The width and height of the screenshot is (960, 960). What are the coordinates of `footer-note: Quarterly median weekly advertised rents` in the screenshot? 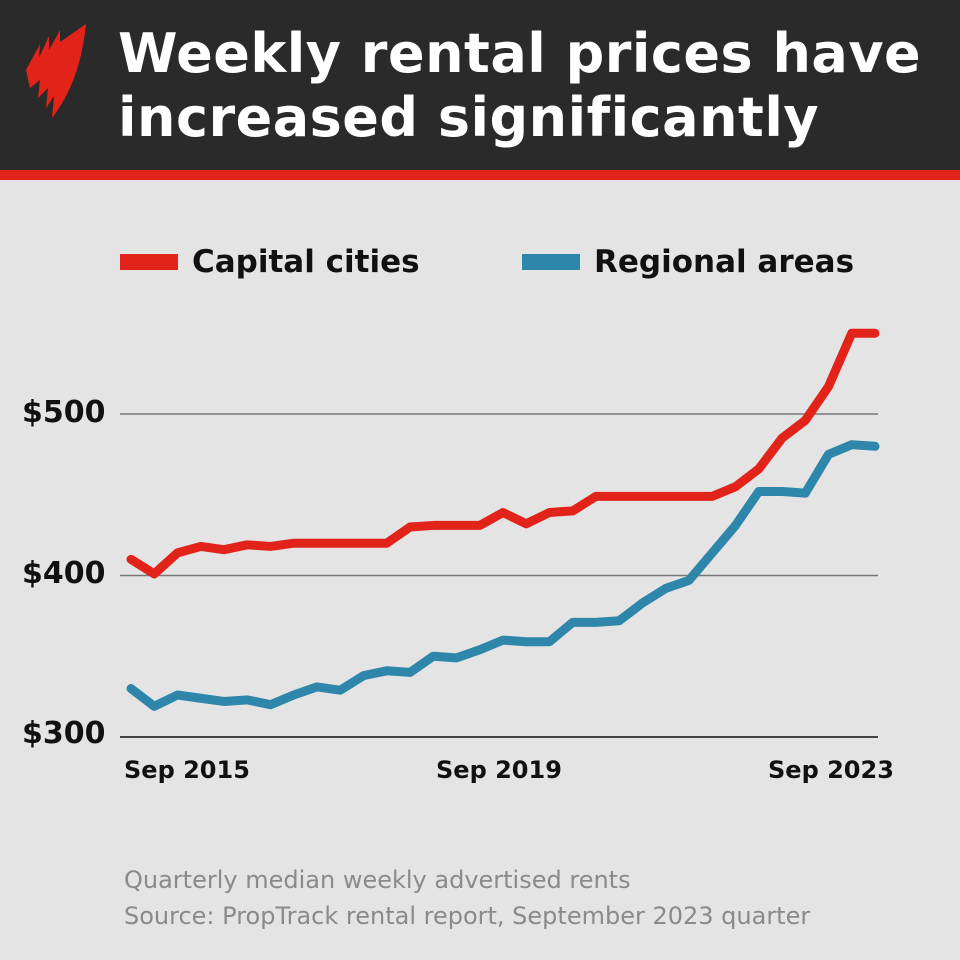 It's located at (377, 880).